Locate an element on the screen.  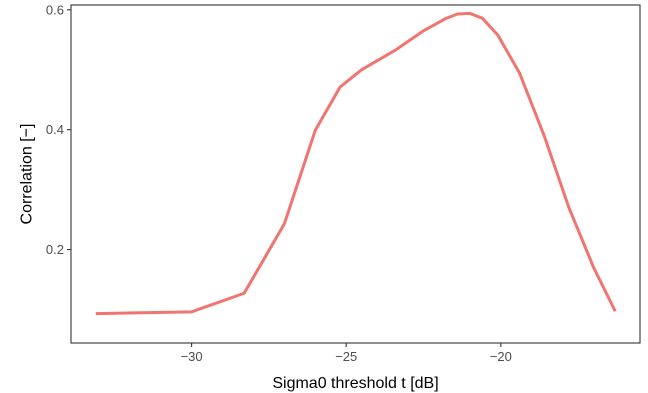
y-tick-label: 0.2 is located at coordinates (55, 249).